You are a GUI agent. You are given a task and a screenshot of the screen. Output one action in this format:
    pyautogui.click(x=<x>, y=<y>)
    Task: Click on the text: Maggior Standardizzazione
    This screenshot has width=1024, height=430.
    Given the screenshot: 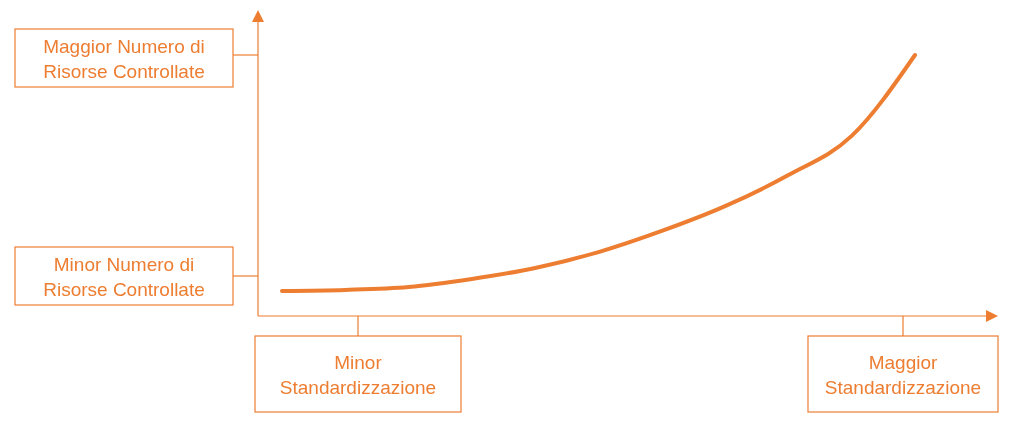 What is the action you would take?
    pyautogui.click(x=903, y=374)
    